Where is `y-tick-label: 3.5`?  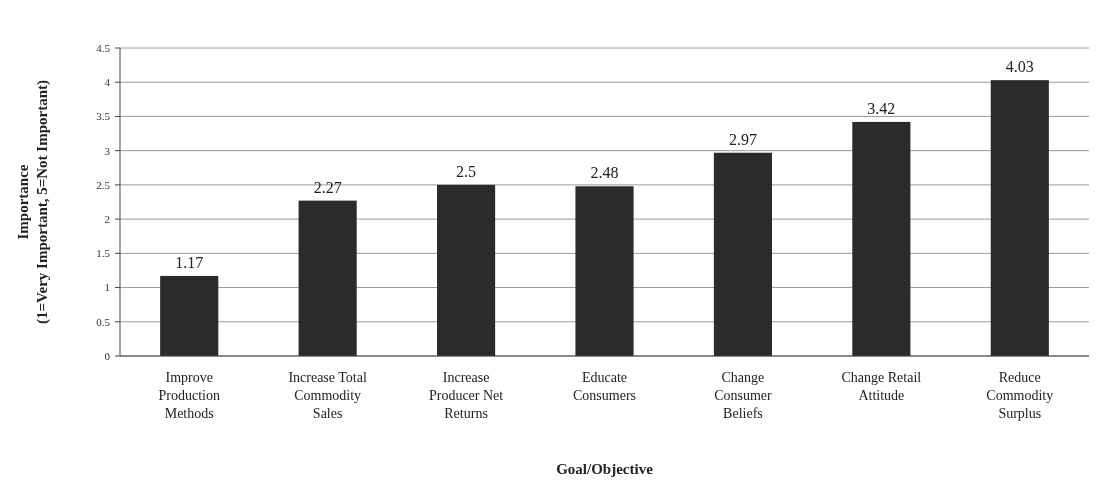
y-tick-label: 3.5 is located at coordinates (103, 116).